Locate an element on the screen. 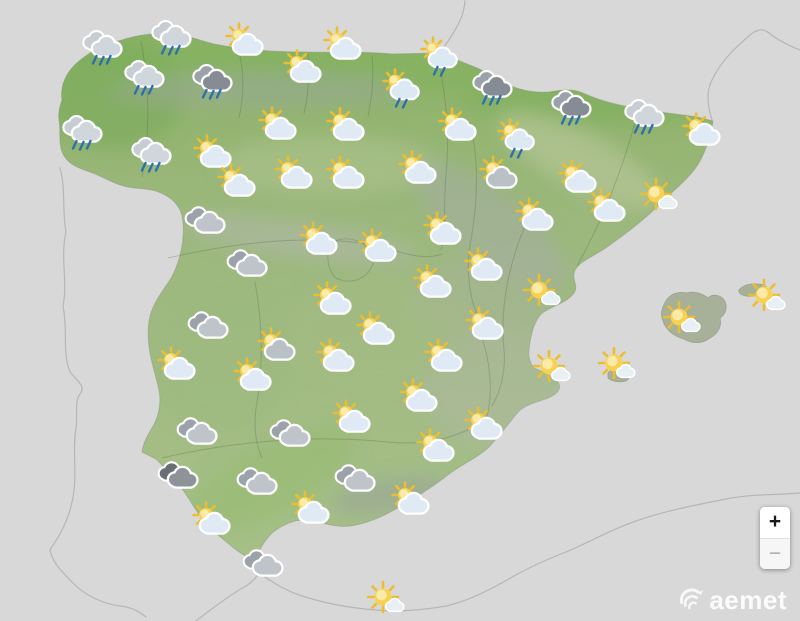 The height and width of the screenshot is (621, 800). map-zoom-control: + − is located at coordinates (775, 538).